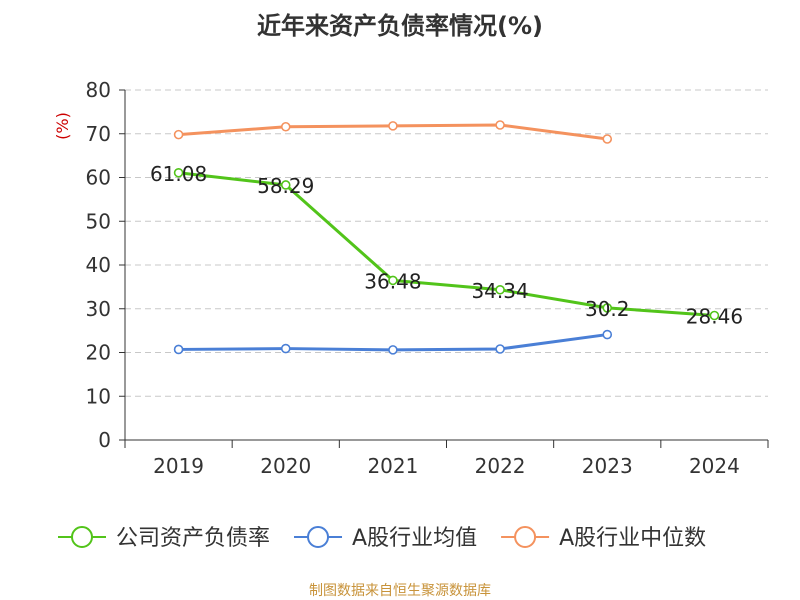  Describe the element at coordinates (400, 26) in the screenshot. I see `chart-title: 近年来资产负债率情况(%)` at that location.